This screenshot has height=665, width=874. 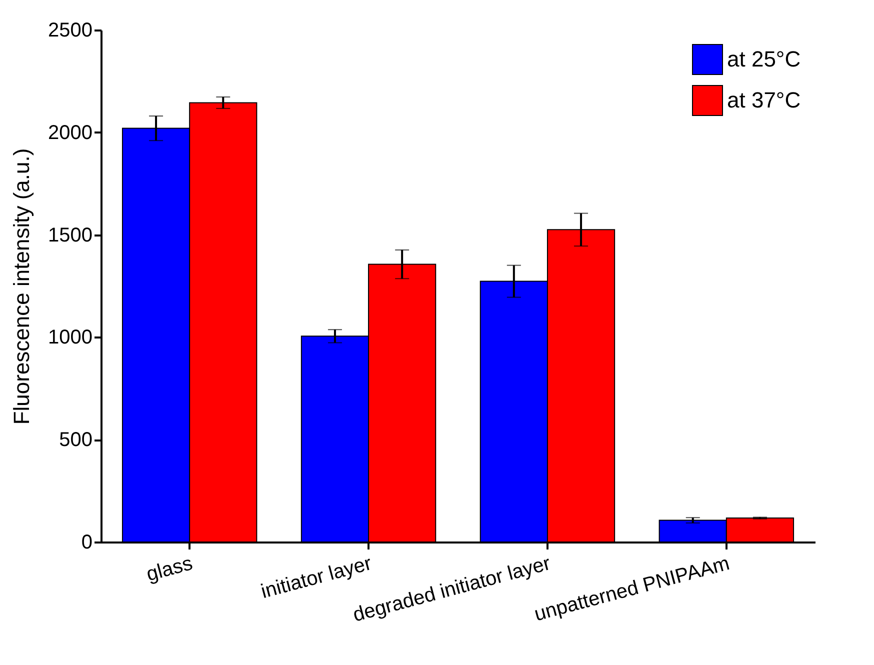 What do you see at coordinates (70, 133) in the screenshot?
I see `y-tick-label: 2000` at bounding box center [70, 133].